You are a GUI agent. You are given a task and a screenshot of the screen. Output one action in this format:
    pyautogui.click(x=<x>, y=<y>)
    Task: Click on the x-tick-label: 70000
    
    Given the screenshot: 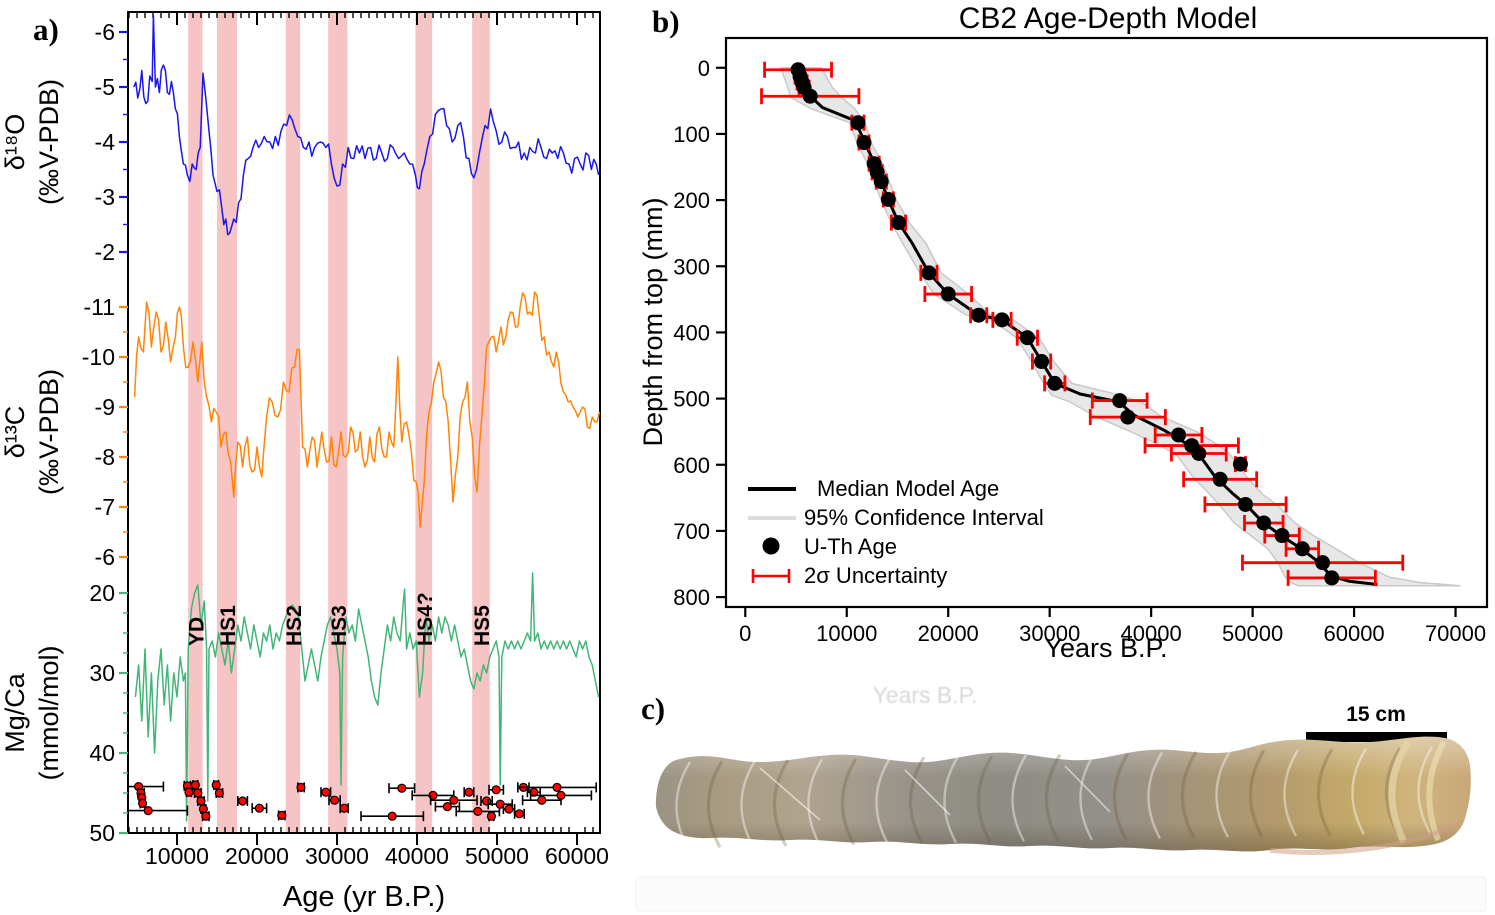 What is the action you would take?
    pyautogui.click(x=1455, y=633)
    